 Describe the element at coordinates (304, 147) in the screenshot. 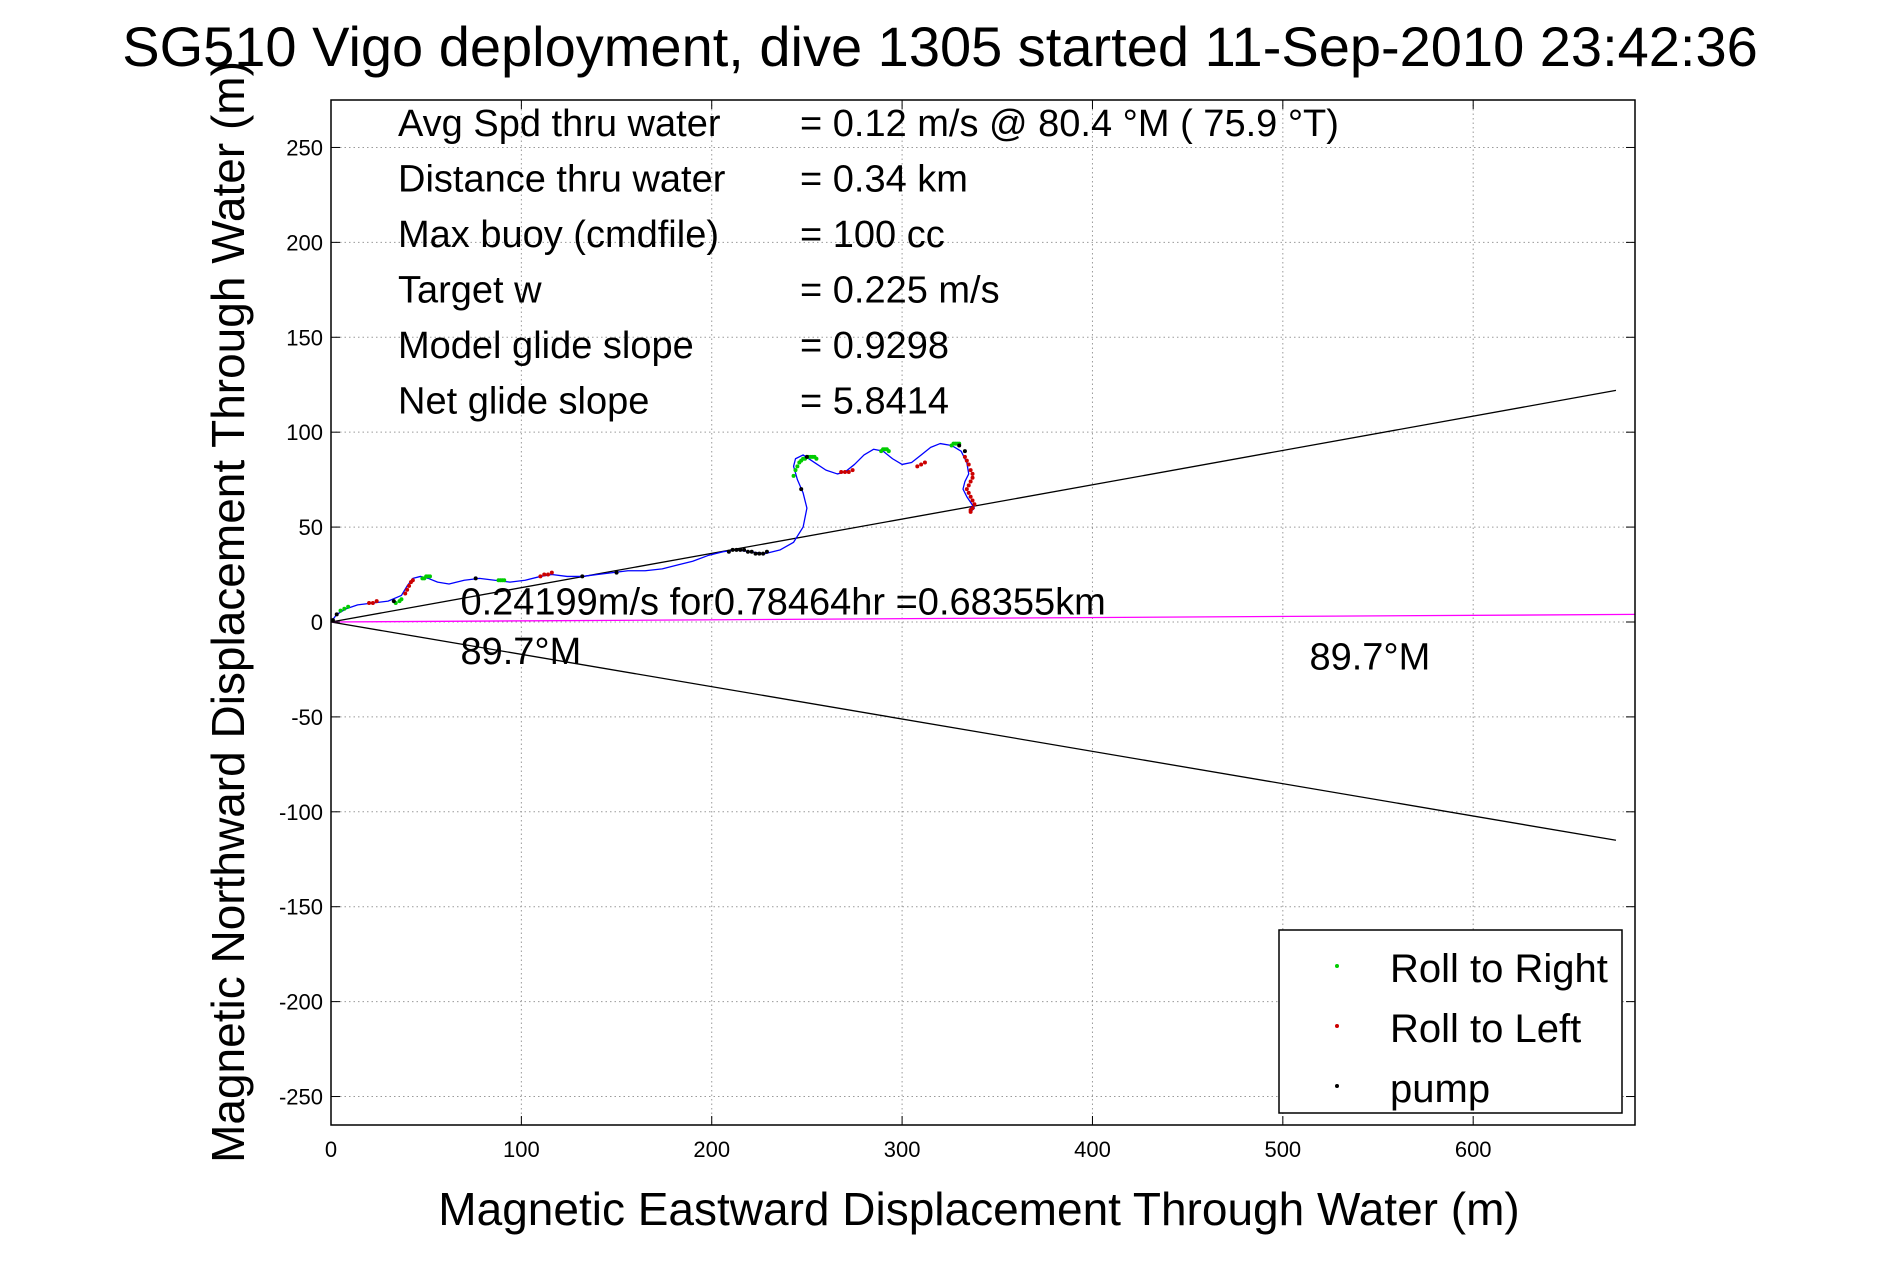

I see `y-tick-label: 250` at that location.